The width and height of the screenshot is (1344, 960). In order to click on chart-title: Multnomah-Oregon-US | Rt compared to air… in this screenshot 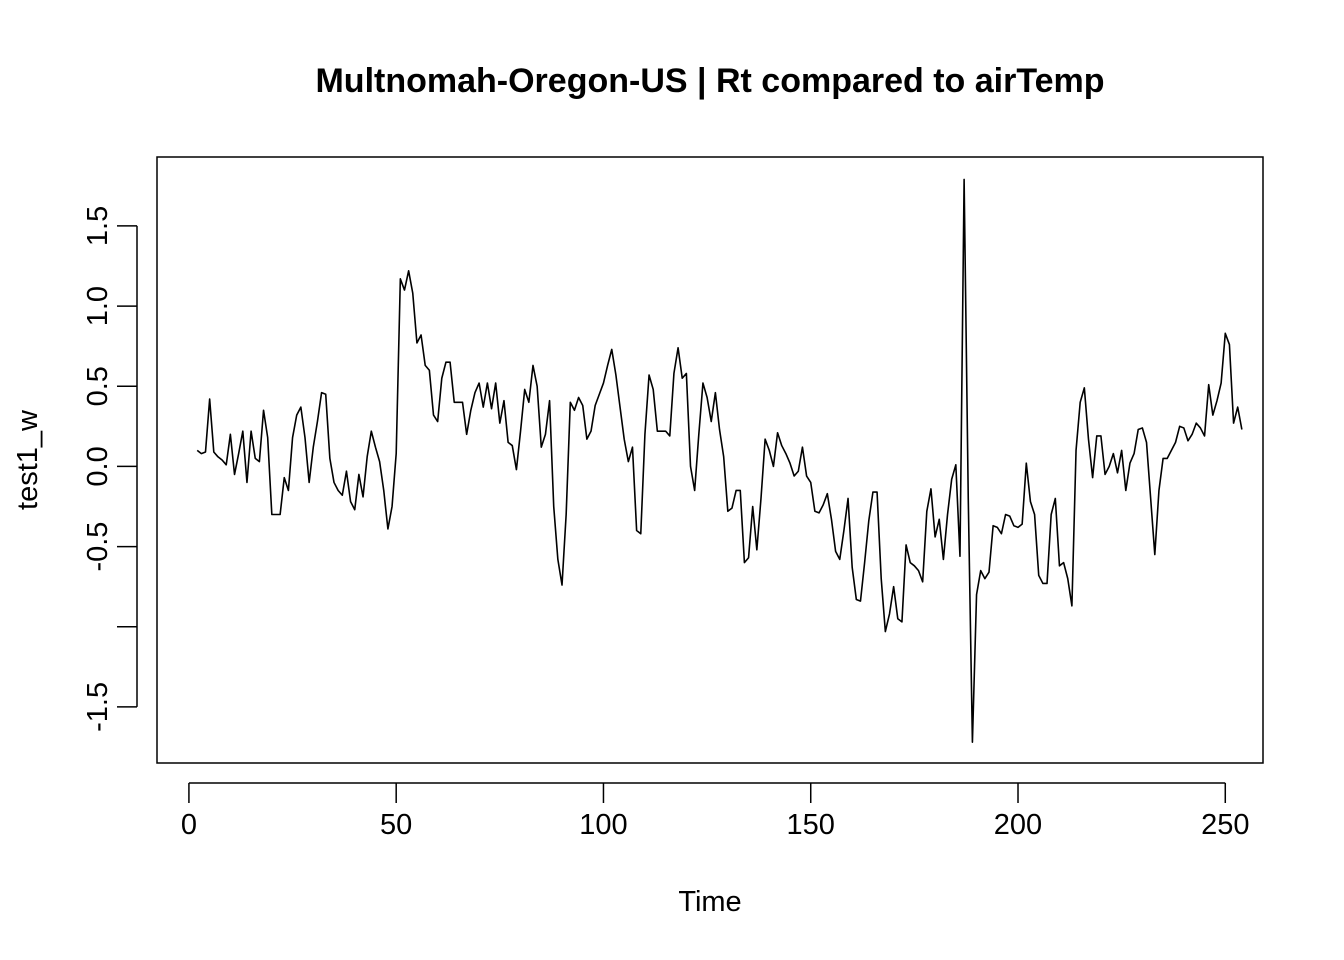, I will do `click(709, 81)`.